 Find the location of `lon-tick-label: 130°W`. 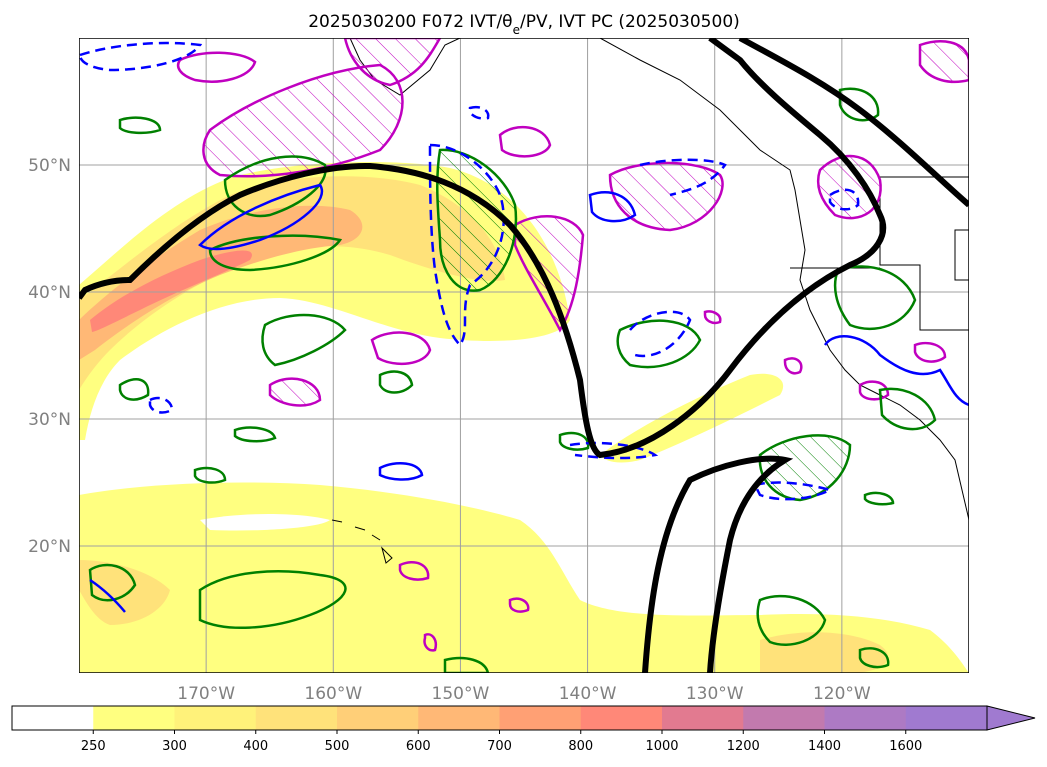

lon-tick-label: 130°W is located at coordinates (715, 694).